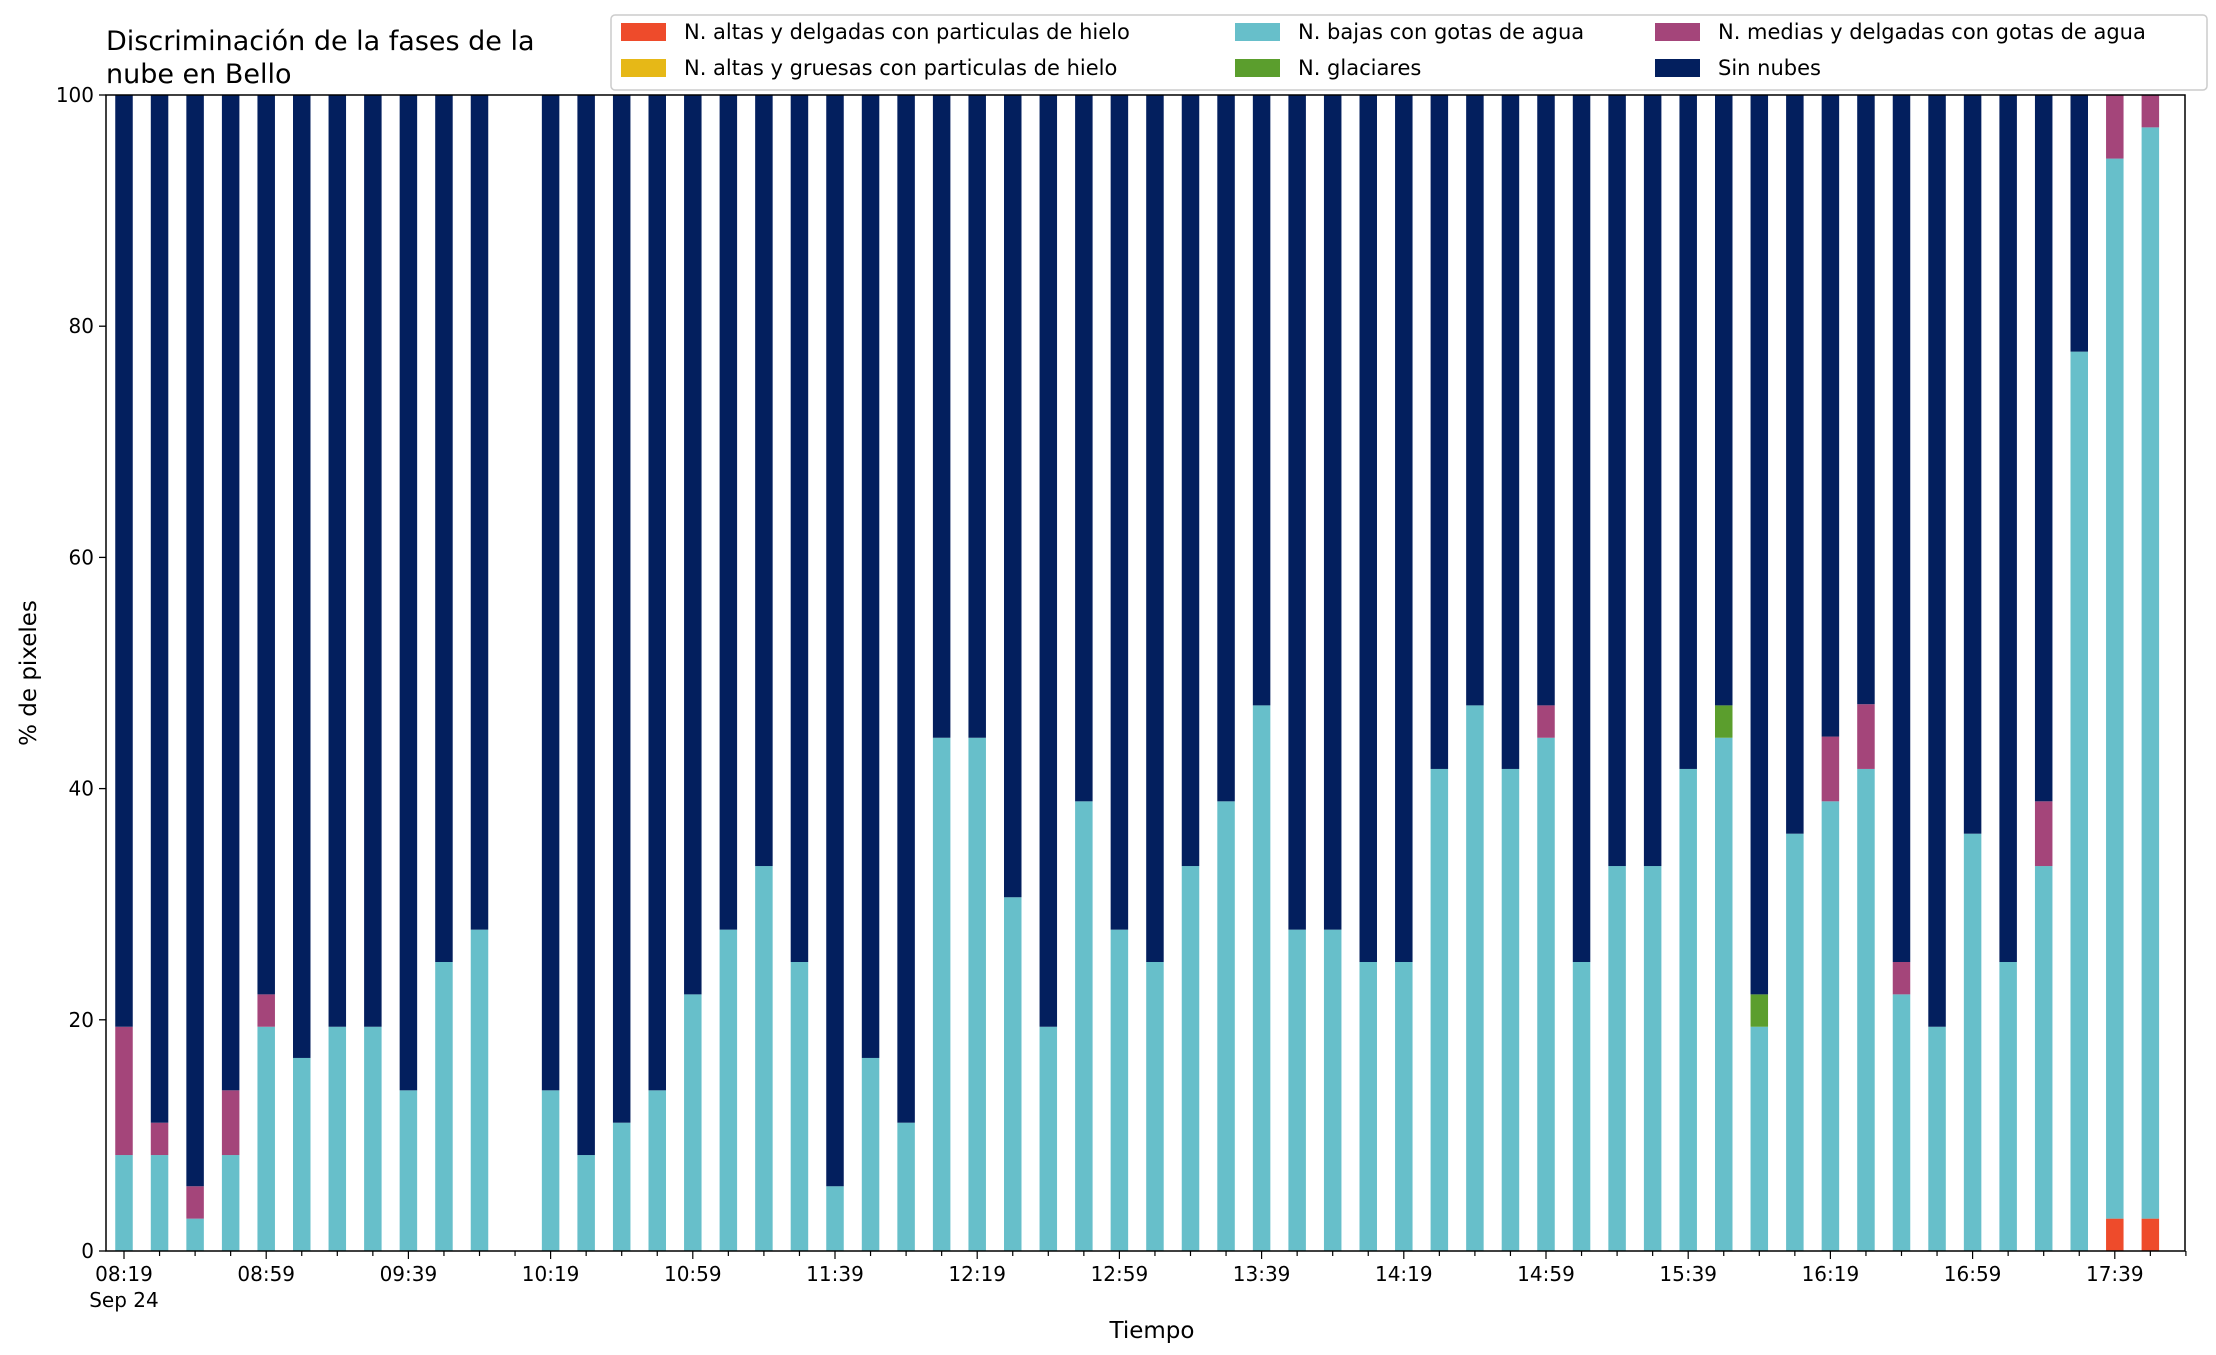 This screenshot has height=1355, width=2216. I want to click on bar-segment-1749-s4, so click(2150, 111).